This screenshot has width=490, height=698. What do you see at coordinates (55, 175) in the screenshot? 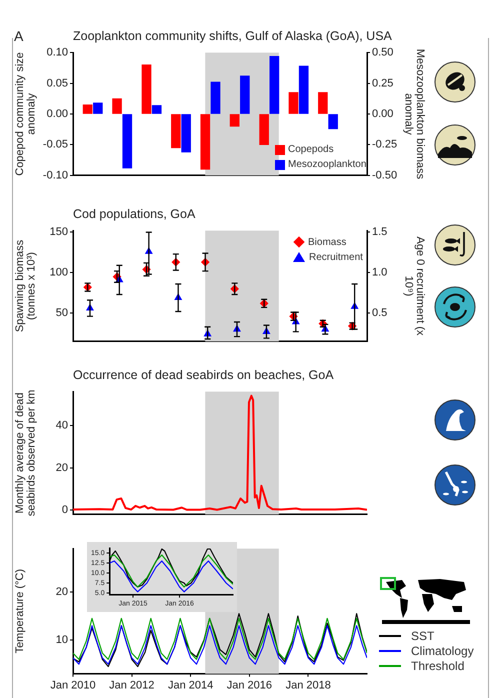
I see `y-tick-label: -0.10` at bounding box center [55, 175].